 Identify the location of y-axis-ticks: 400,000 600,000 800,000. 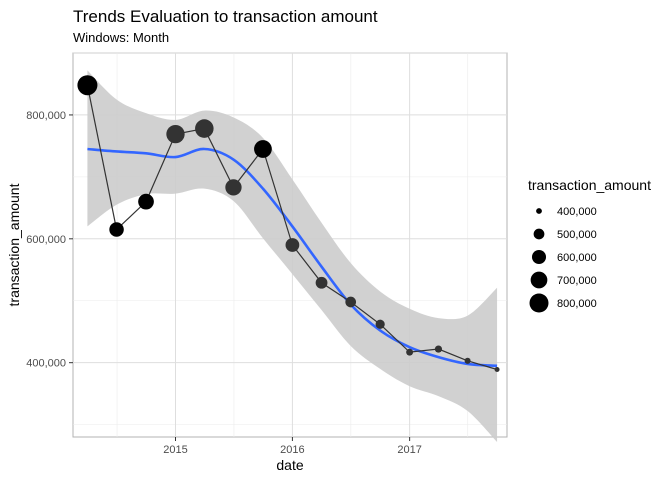
(49, 240).